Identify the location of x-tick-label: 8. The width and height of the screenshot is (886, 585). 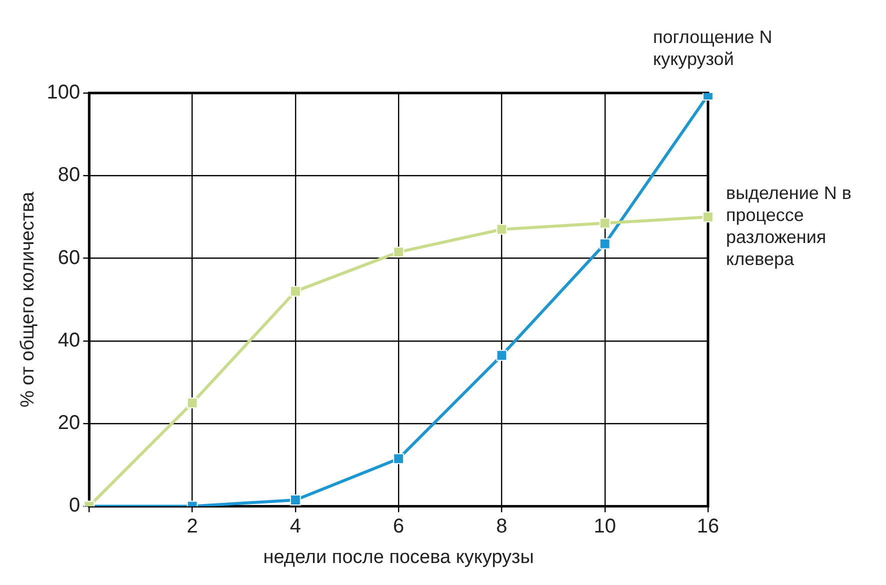
(502, 527).